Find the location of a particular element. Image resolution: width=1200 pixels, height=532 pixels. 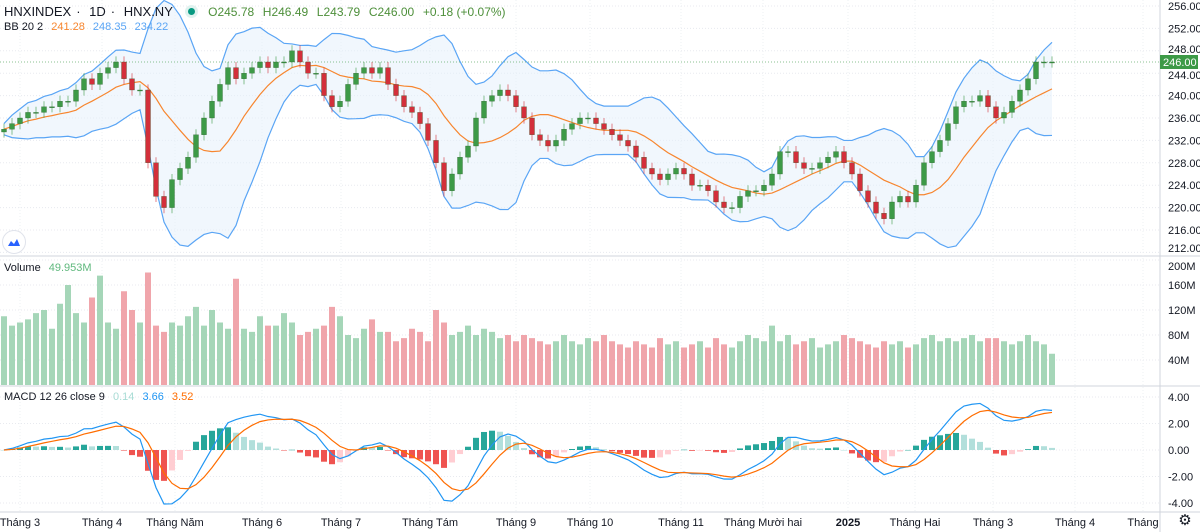

bb-legend: BB 20 2 241.28 248.35 234.22 is located at coordinates (88, 27).